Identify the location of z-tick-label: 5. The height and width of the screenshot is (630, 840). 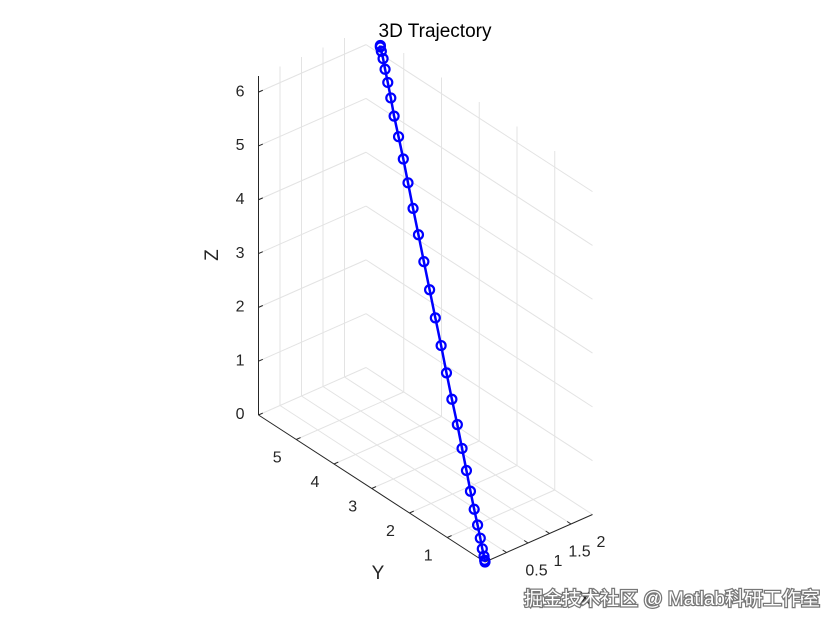
(240, 145).